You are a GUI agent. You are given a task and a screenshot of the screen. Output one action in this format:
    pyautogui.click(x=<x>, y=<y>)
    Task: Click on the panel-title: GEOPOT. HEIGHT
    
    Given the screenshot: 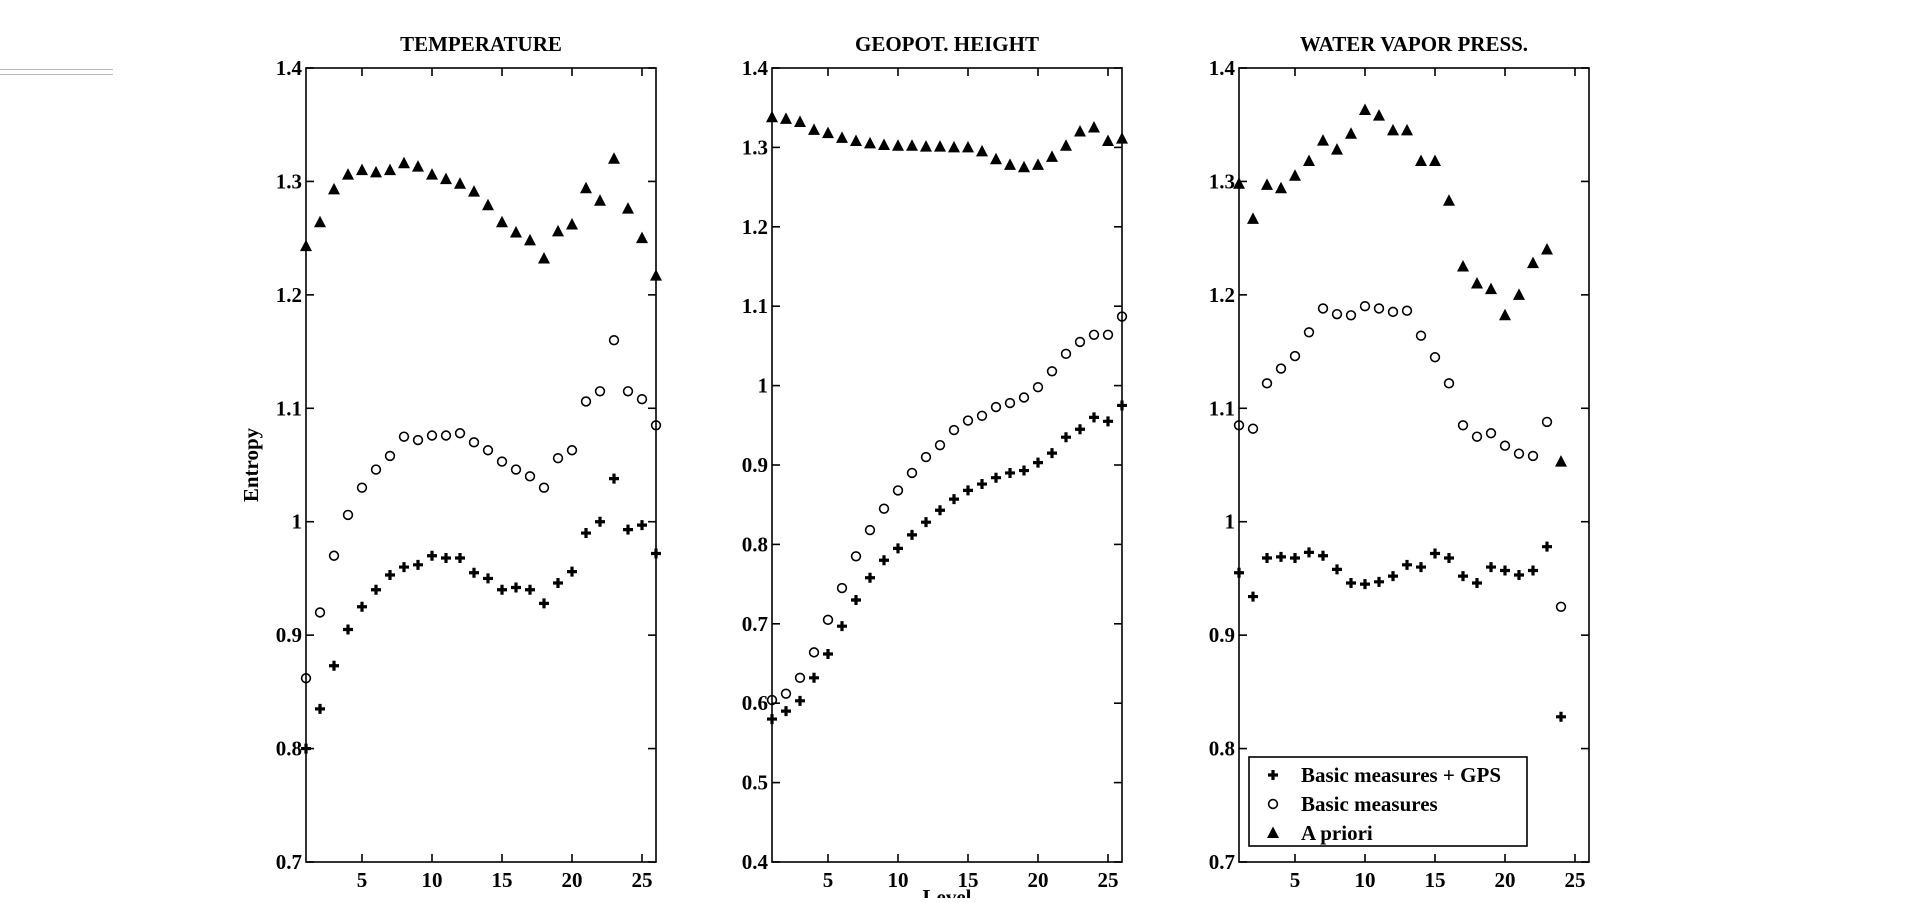 What is the action you would take?
    pyautogui.click(x=947, y=44)
    